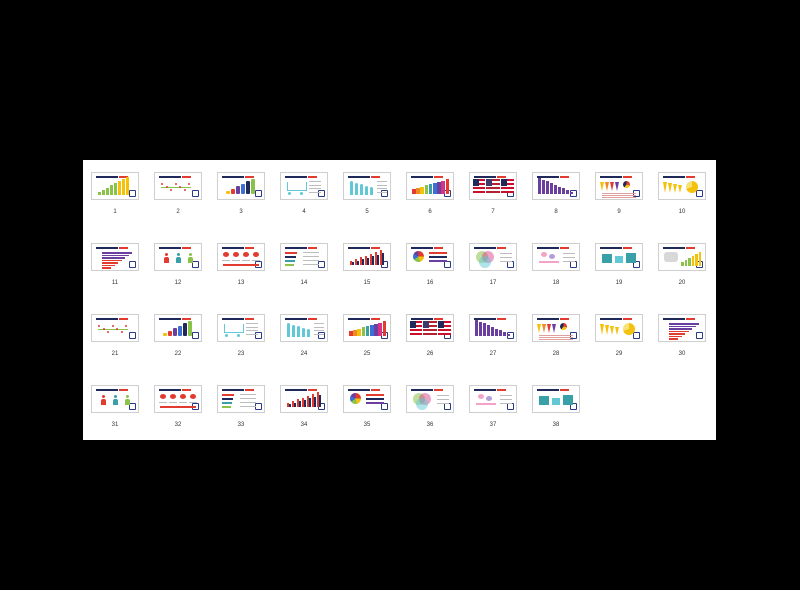 The height and width of the screenshot is (590, 800). I want to click on slide-thumbnail-3: 3, so click(242, 196).